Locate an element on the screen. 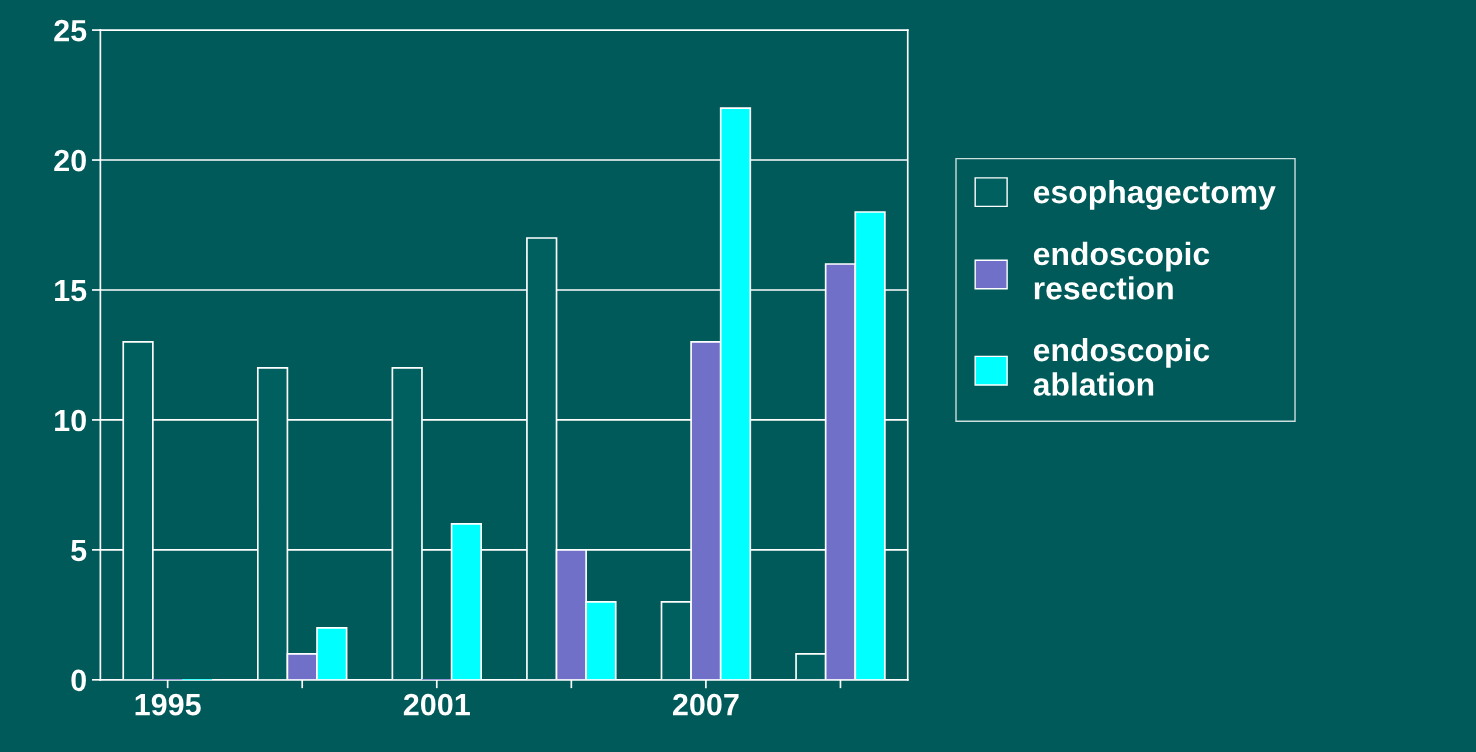  y-tick-label: 0 is located at coordinates (78, 680).